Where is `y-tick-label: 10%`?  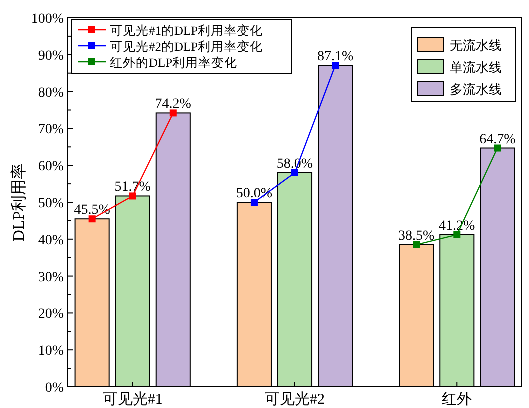
y-tick-label: 10% is located at coordinates (51, 352).